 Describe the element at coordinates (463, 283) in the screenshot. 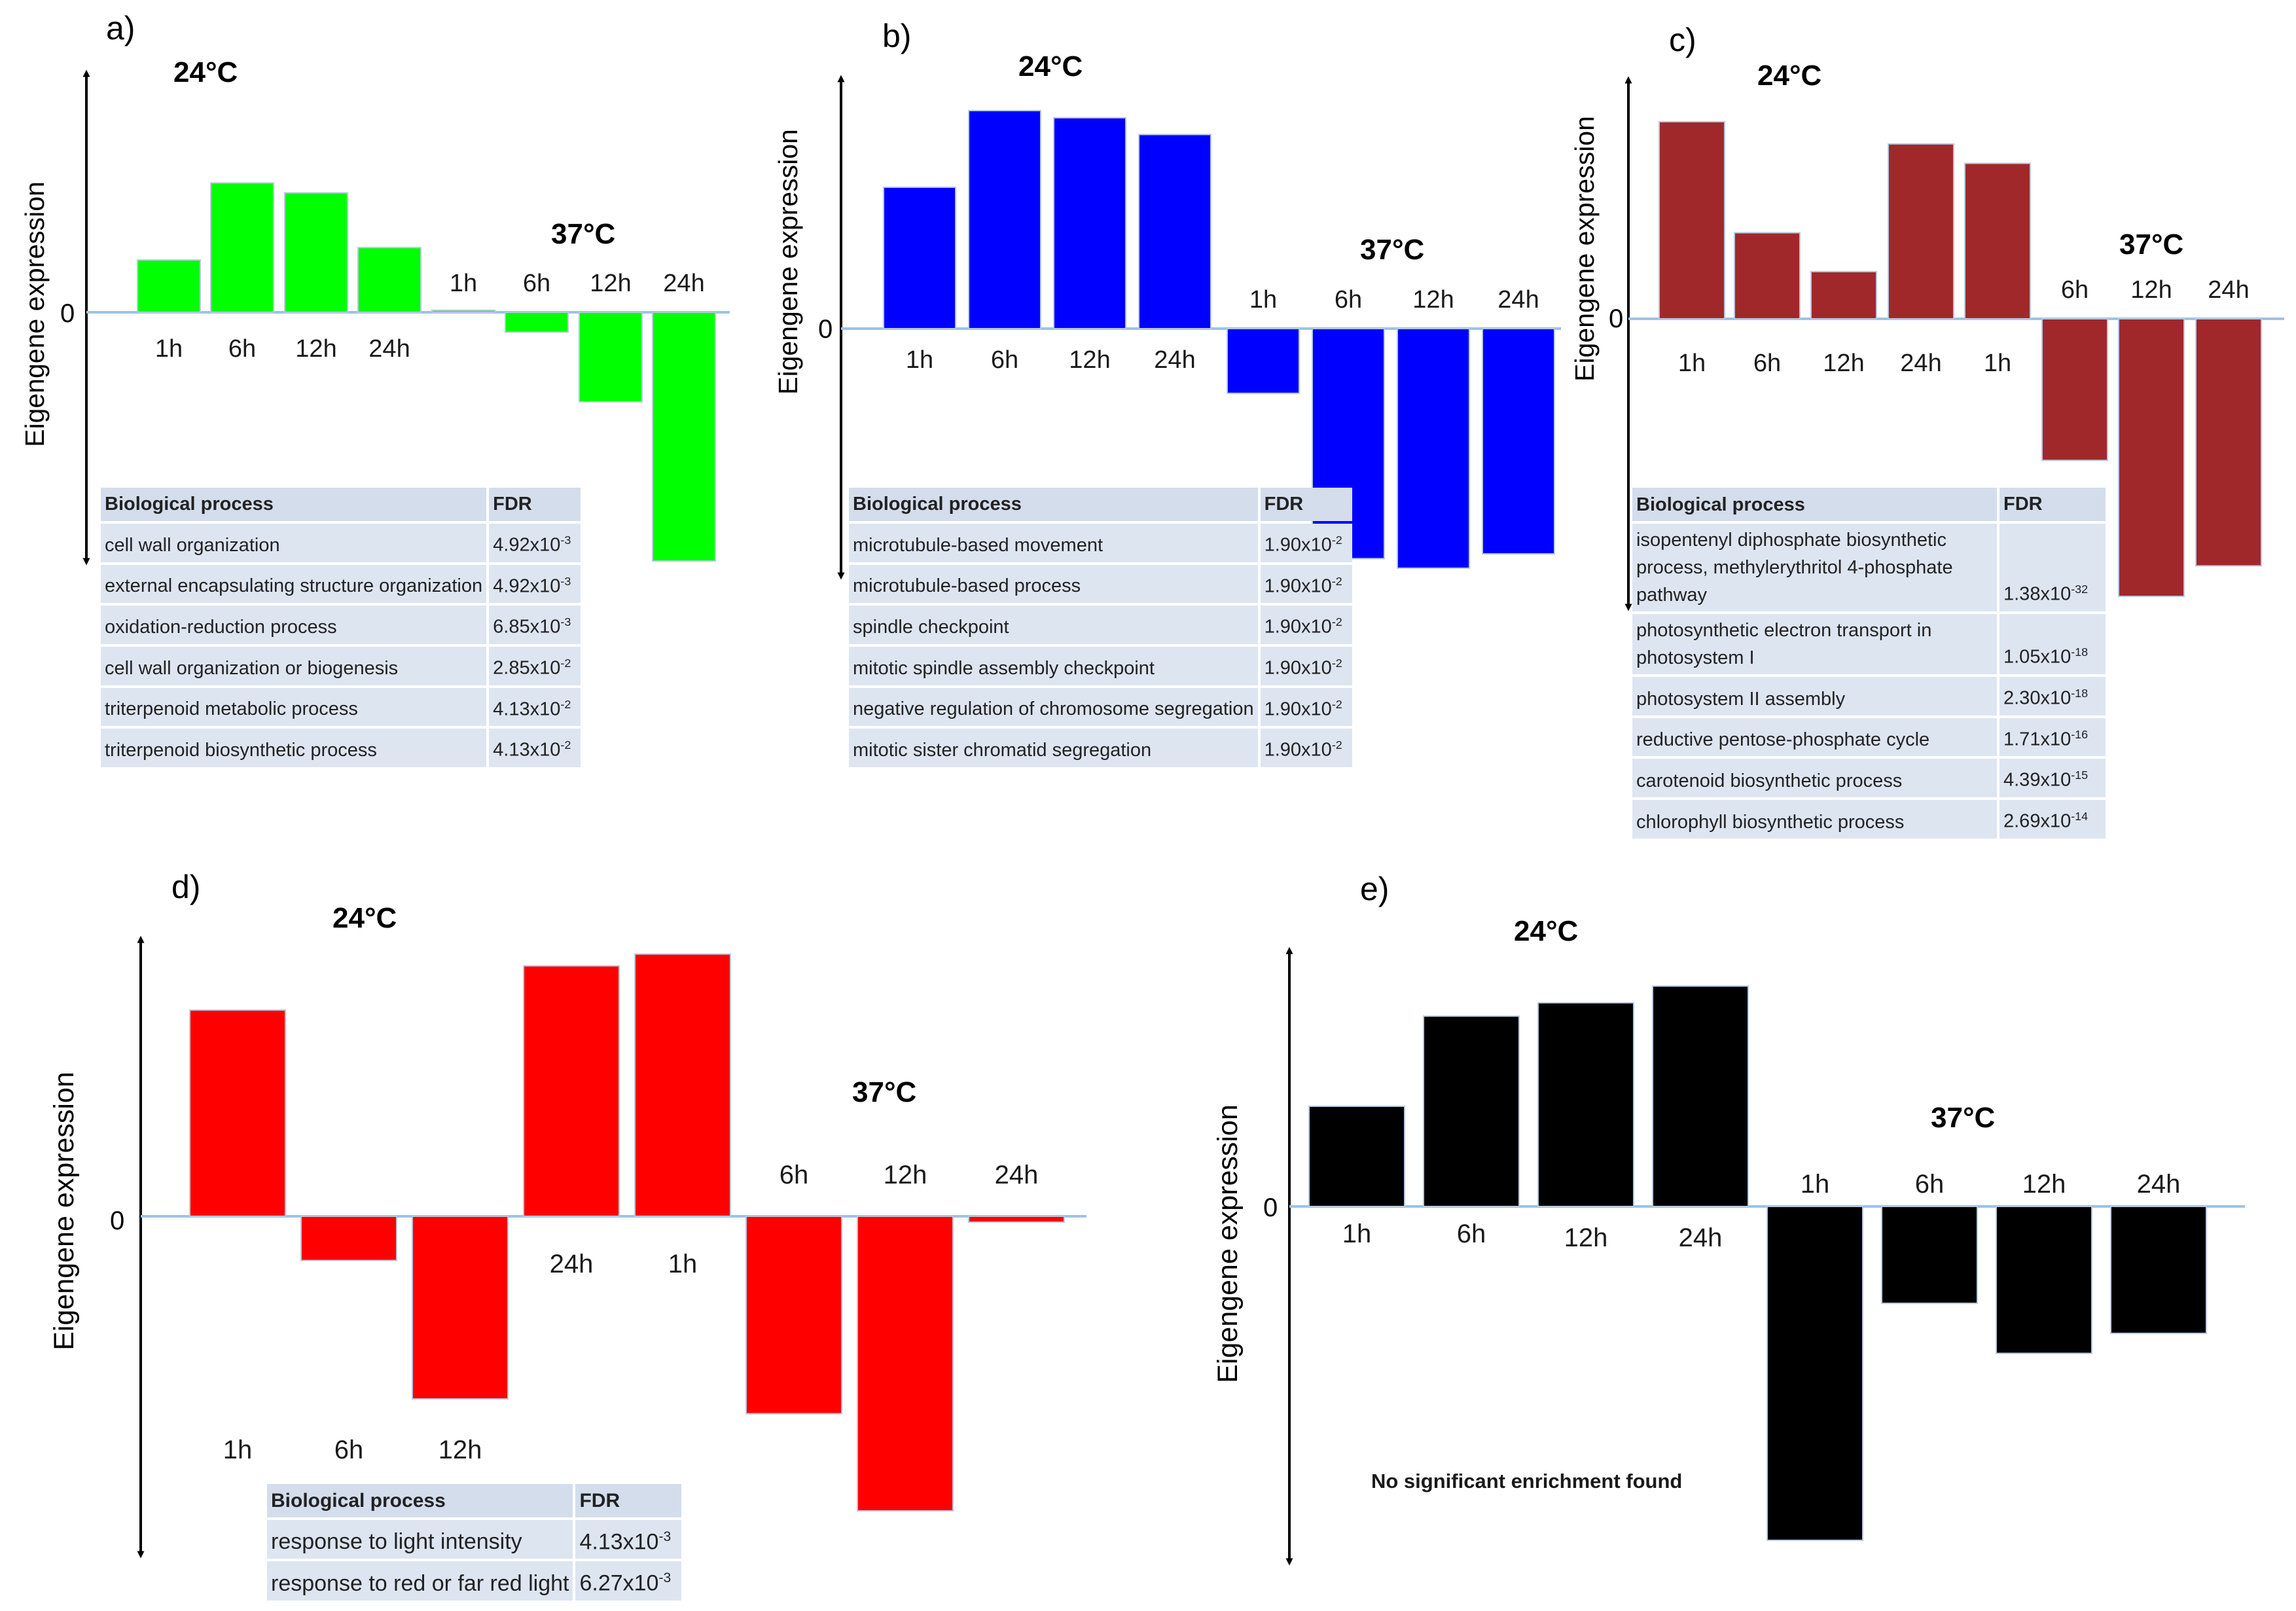

I see `panel-a-tick-label: 1h` at that location.